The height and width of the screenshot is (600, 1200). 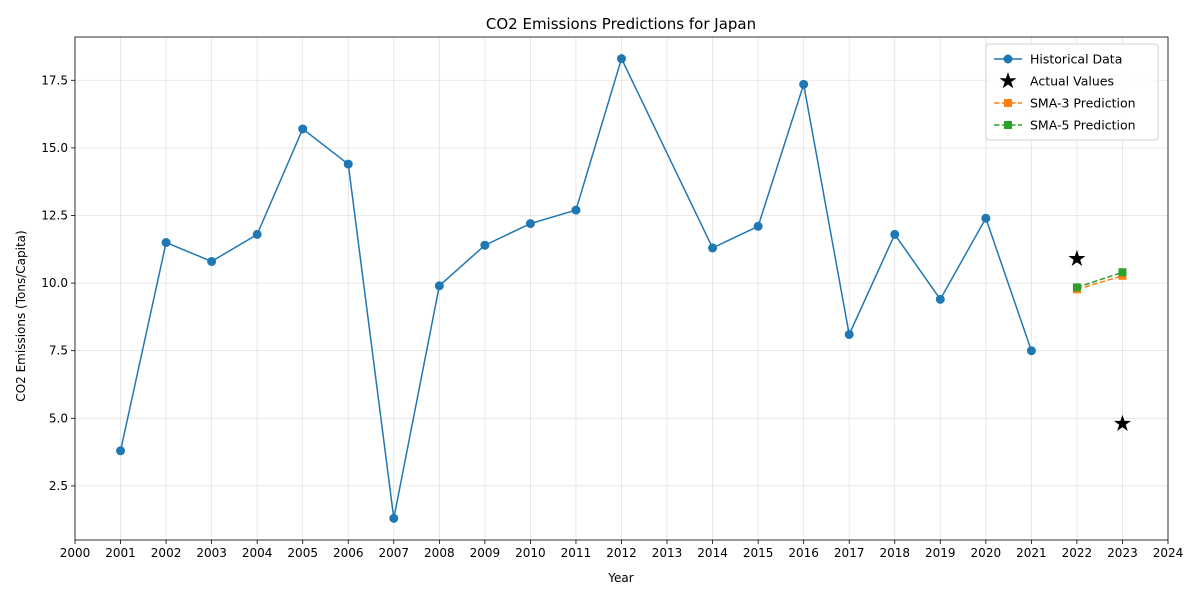 What do you see at coordinates (621, 553) in the screenshot?
I see `x-tick-label: 2012` at bounding box center [621, 553].